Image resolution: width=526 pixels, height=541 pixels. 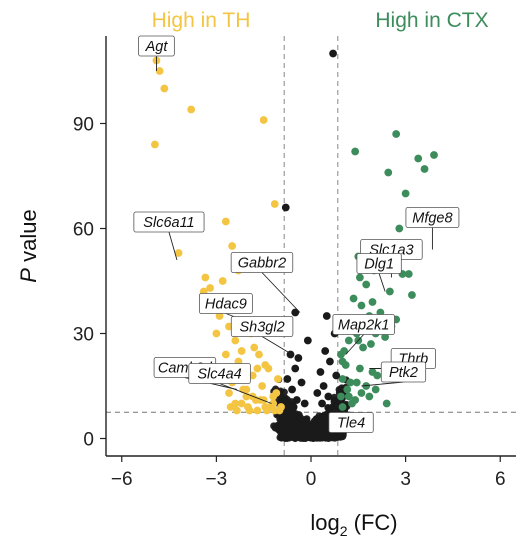 What do you see at coordinates (88, 440) in the screenshot?
I see `y-tick-label: 0` at bounding box center [88, 440].